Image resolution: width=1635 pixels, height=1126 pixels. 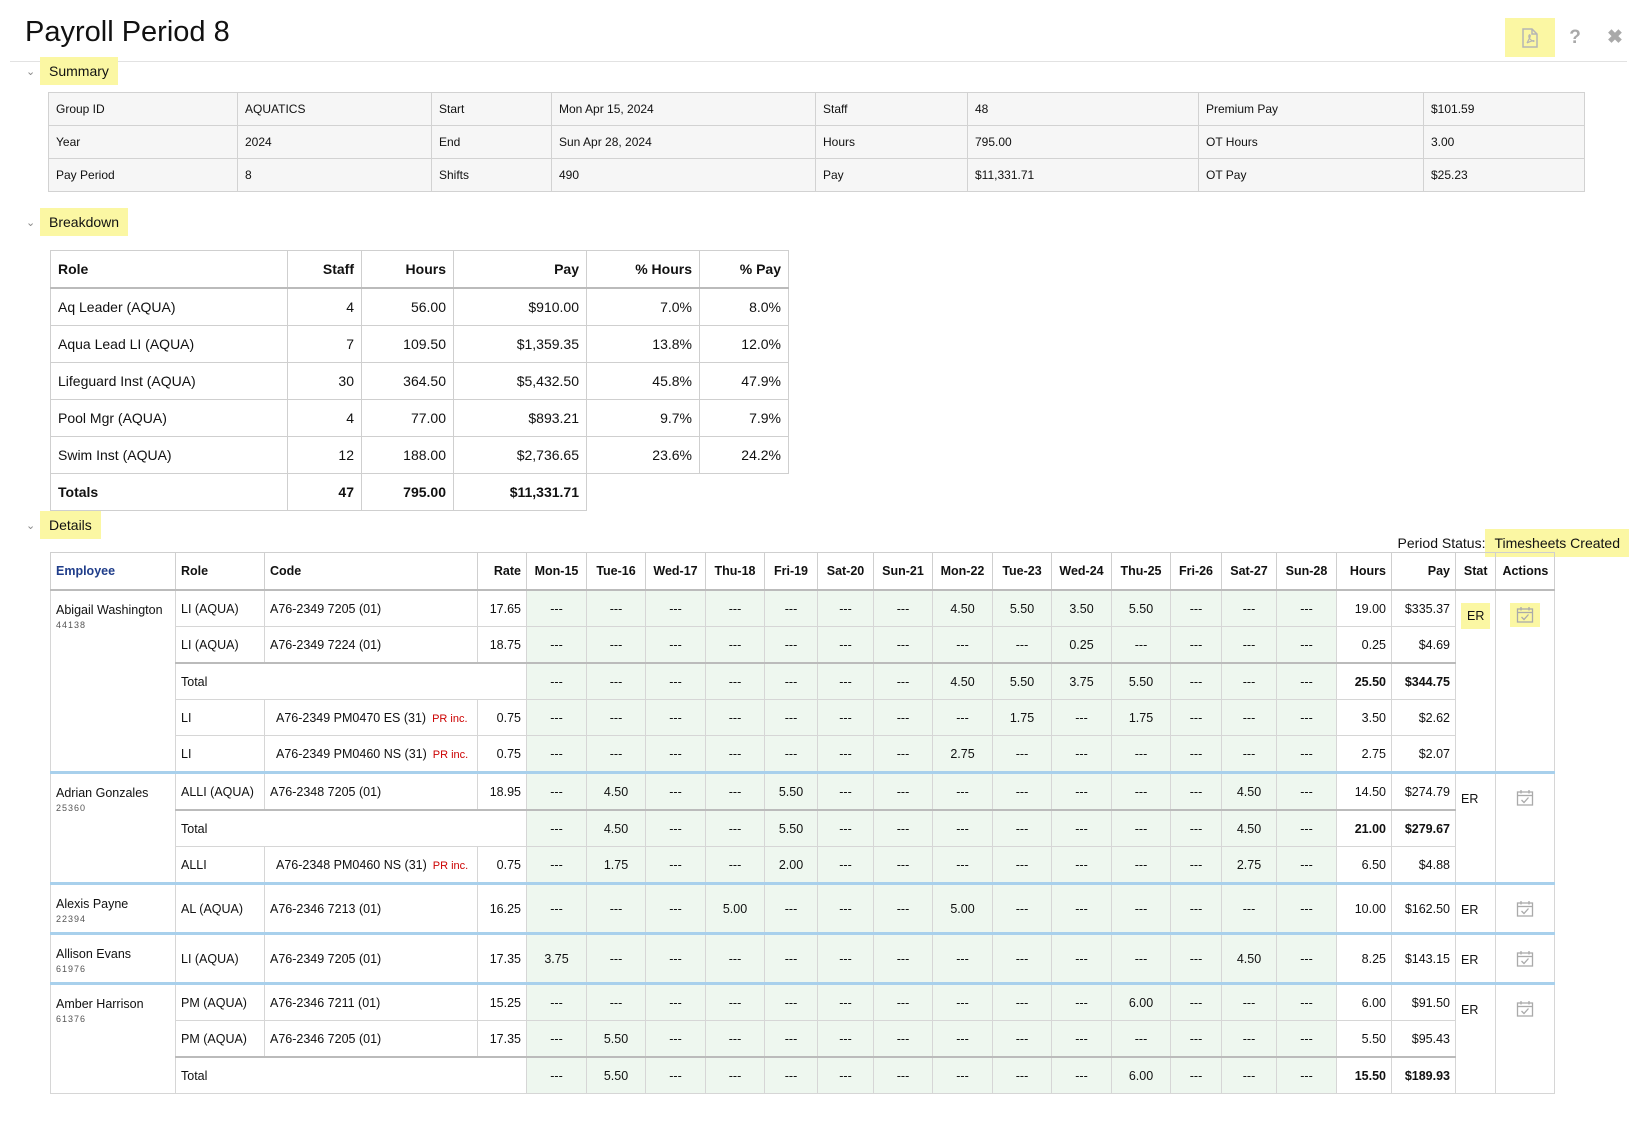 I want to click on period-status: Period Status: Timesheets Created, so click(x=1513, y=543).